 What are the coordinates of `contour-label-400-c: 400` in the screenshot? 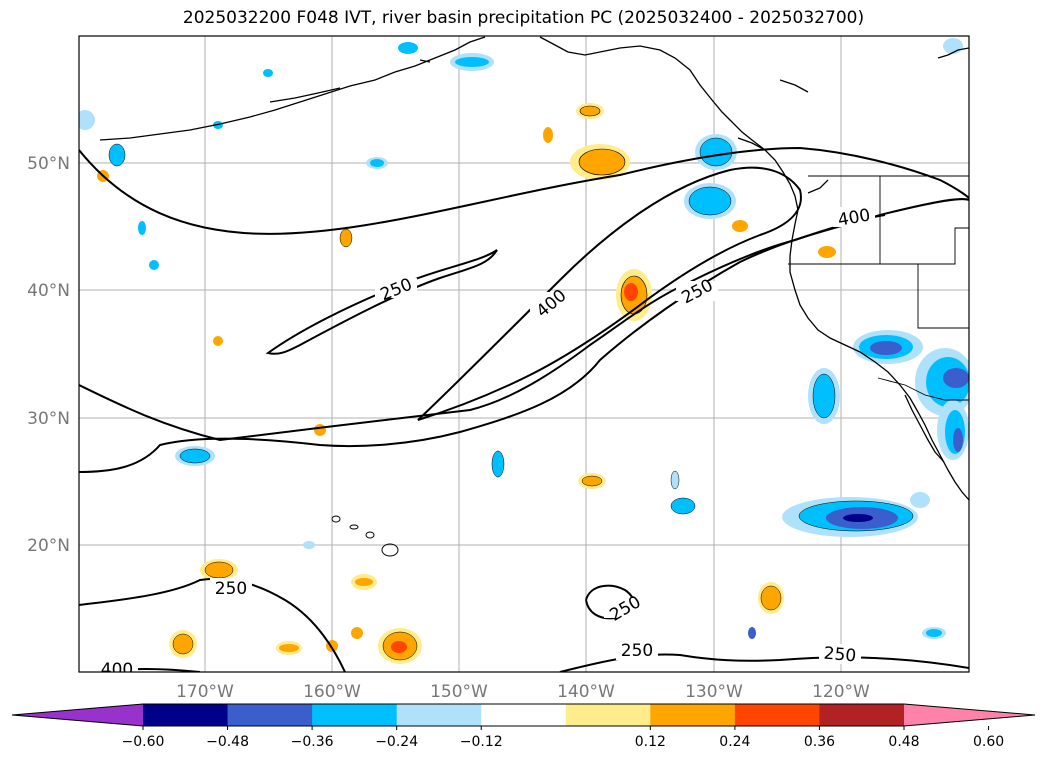 It's located at (117, 670).